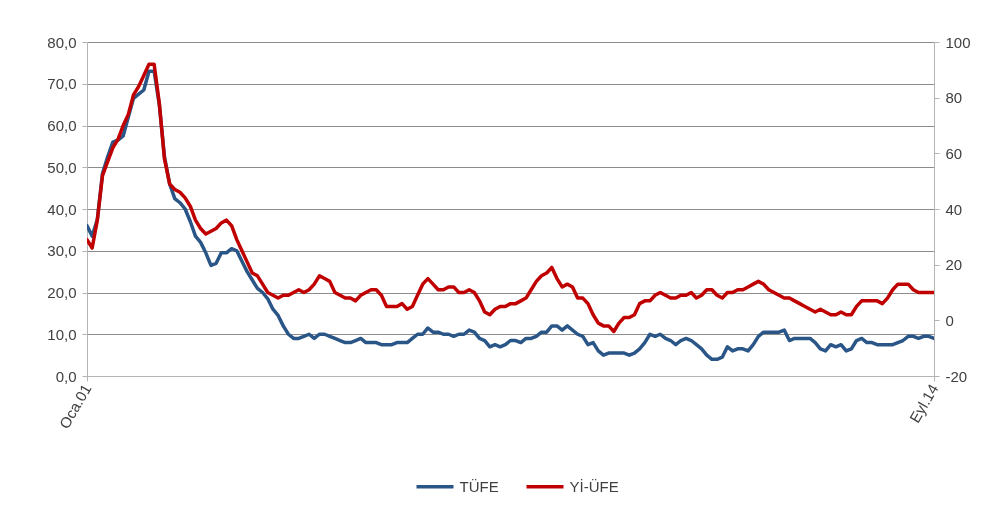 This screenshot has height=511, width=1001. Describe the element at coordinates (62, 125) in the screenshot. I see `y-tick-label: 60,0` at that location.